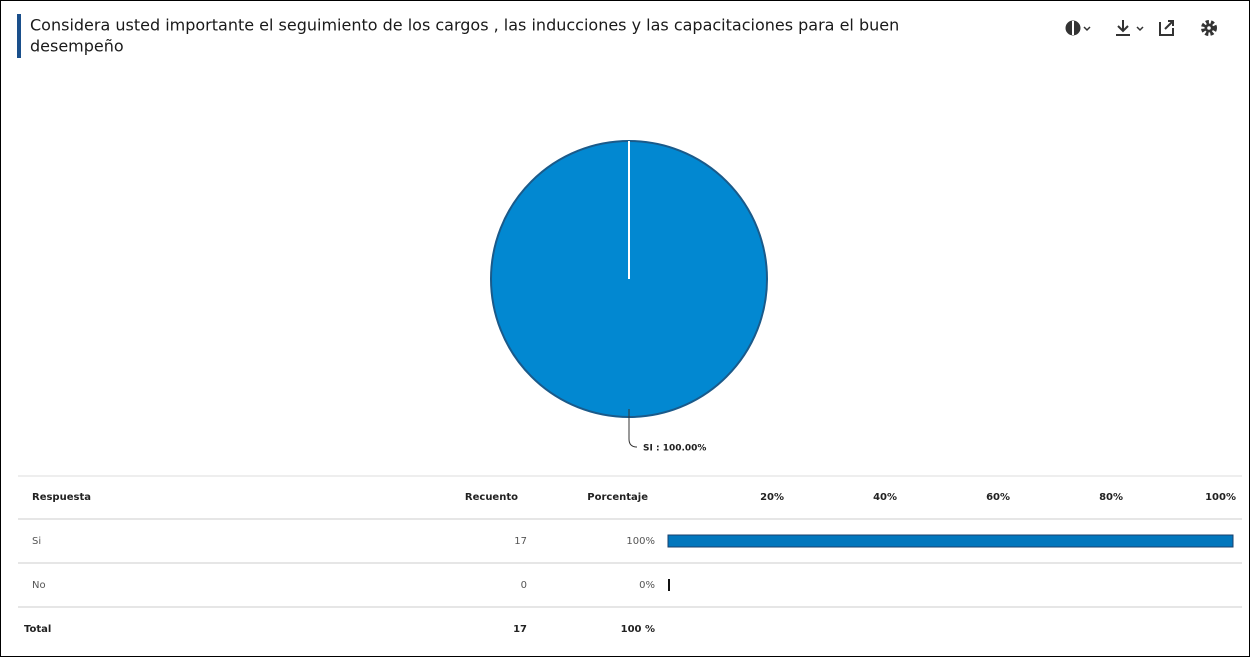  What do you see at coordinates (1078, 28) in the screenshot?
I see `chart-type-button` at bounding box center [1078, 28].